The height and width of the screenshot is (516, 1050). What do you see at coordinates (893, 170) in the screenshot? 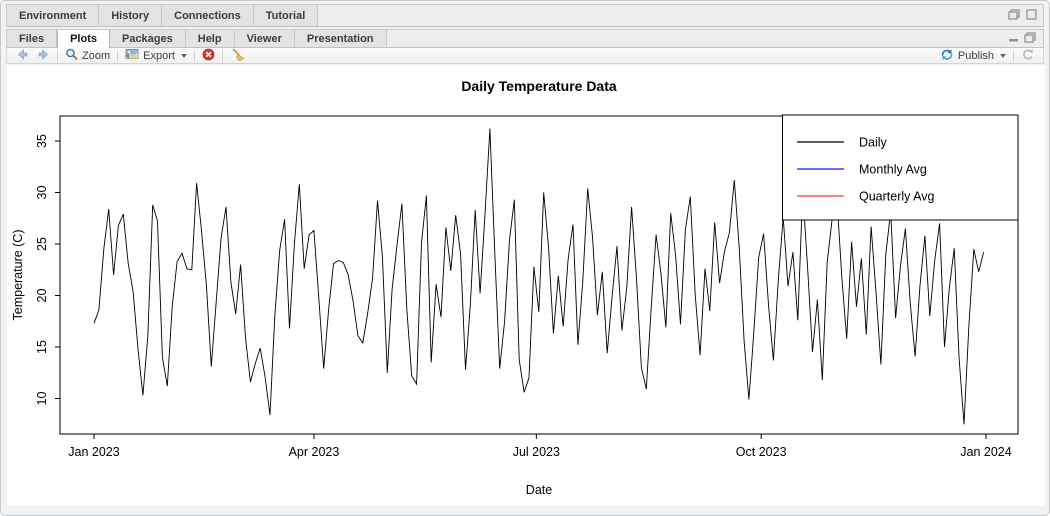
I see `legend-label: Monthly Avg` at bounding box center [893, 170].